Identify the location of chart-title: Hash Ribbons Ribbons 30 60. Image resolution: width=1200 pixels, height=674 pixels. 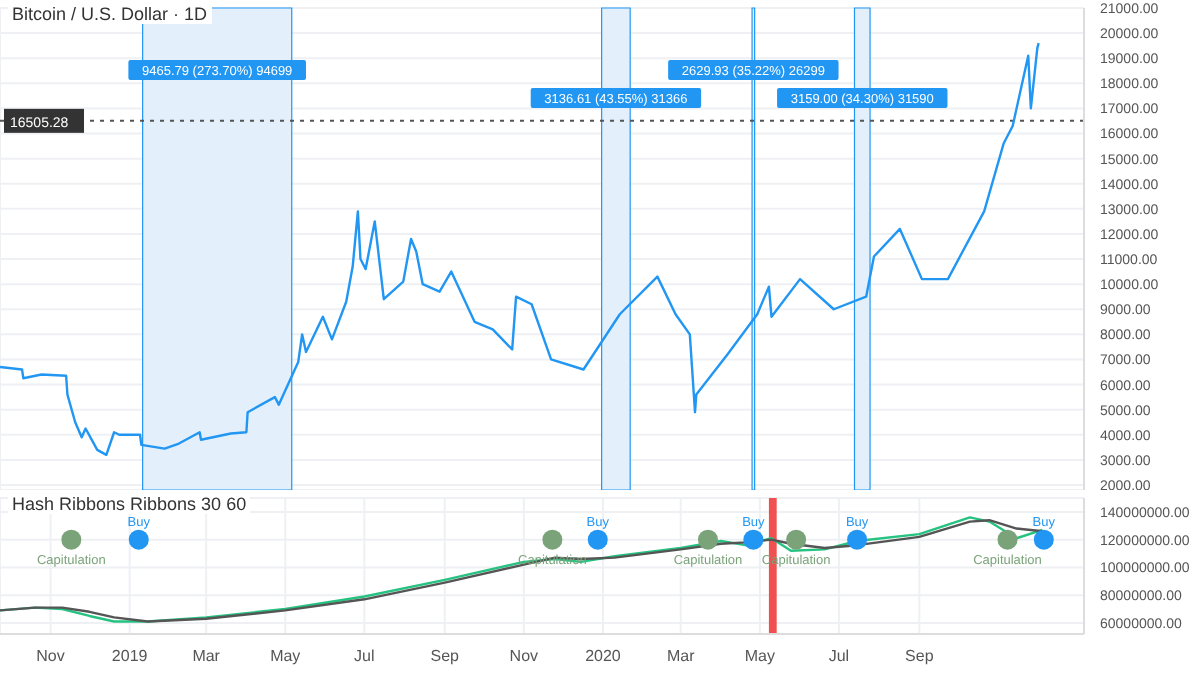
(129, 504).